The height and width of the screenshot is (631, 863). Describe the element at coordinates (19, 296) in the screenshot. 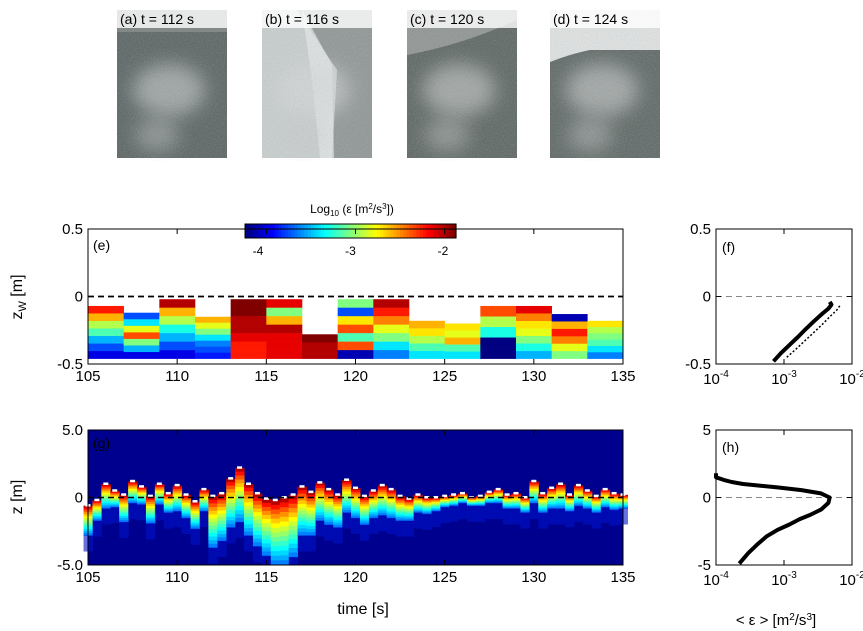

I see `y-axis-label: zW [m]` at that location.